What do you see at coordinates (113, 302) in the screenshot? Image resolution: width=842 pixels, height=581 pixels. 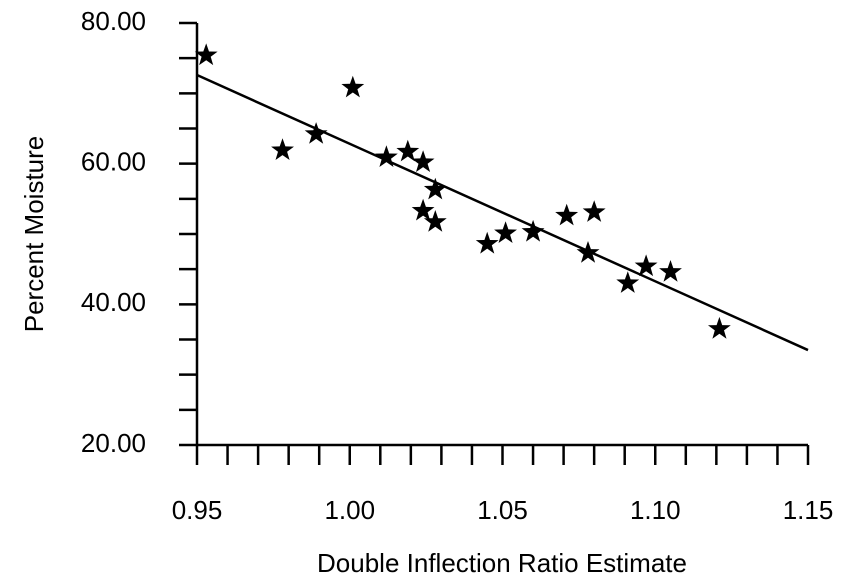 I see `y-tick-label: 40.00` at bounding box center [113, 302].